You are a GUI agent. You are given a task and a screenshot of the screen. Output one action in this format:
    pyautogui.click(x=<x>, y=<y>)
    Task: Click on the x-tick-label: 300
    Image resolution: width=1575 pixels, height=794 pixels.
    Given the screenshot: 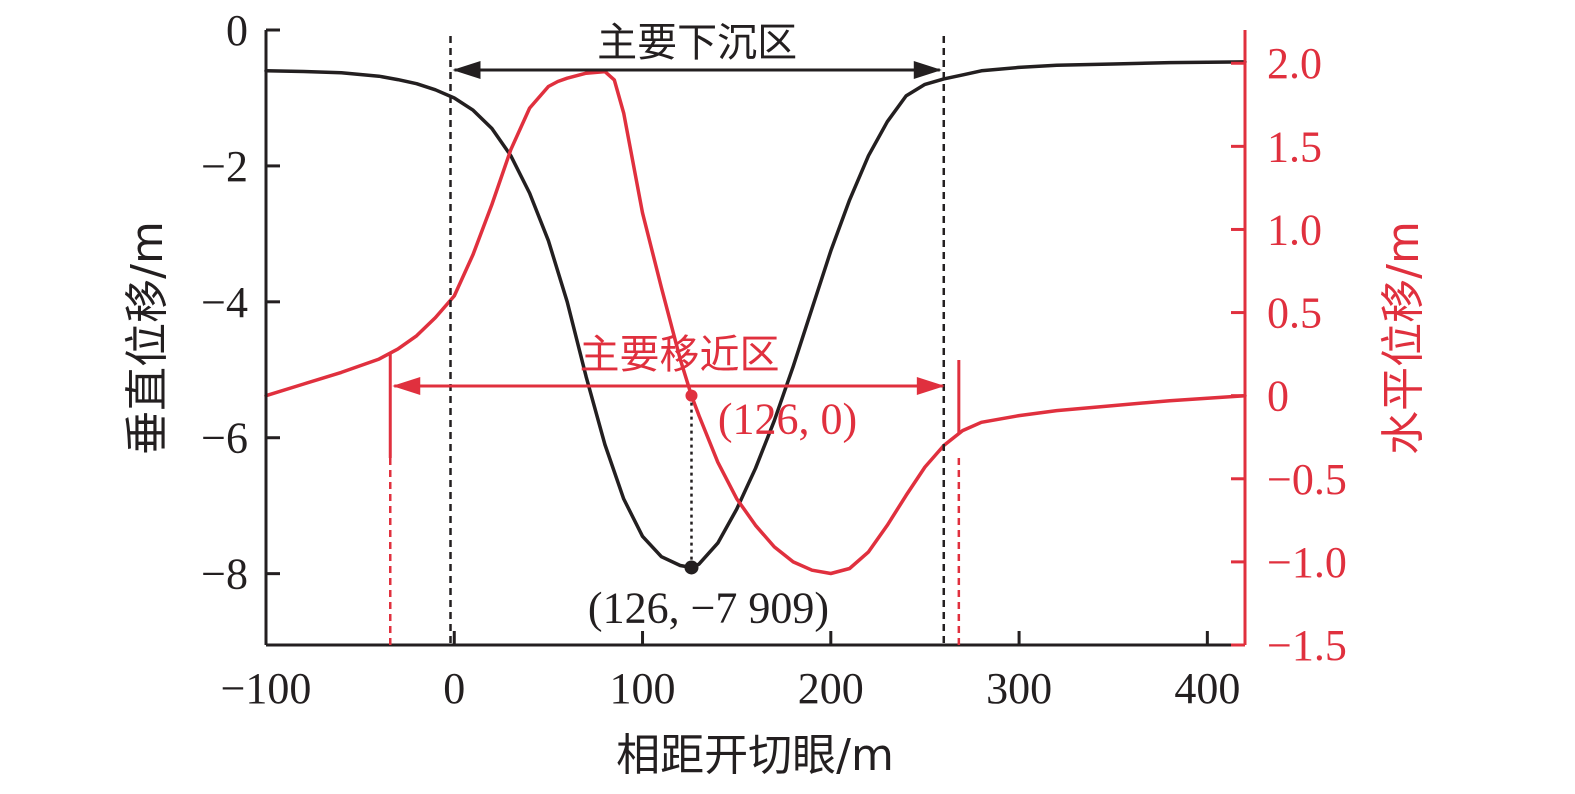 What is the action you would take?
    pyautogui.click(x=1019, y=688)
    